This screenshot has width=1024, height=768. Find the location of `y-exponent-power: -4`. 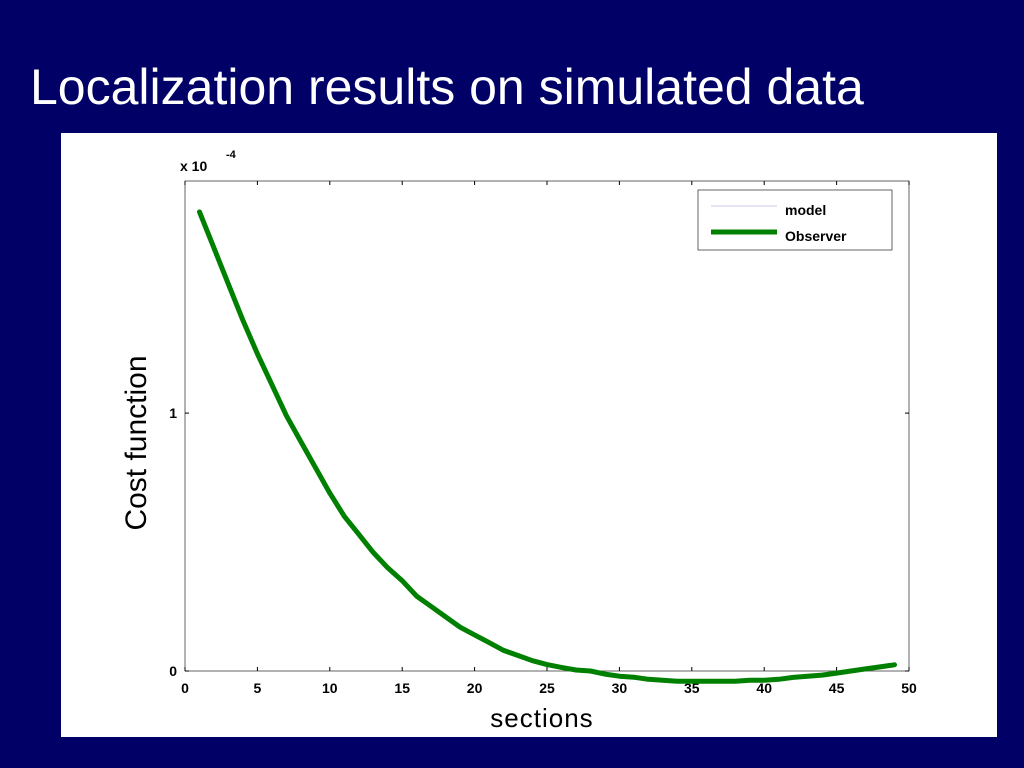

y-exponent-power: -4 is located at coordinates (231, 155).